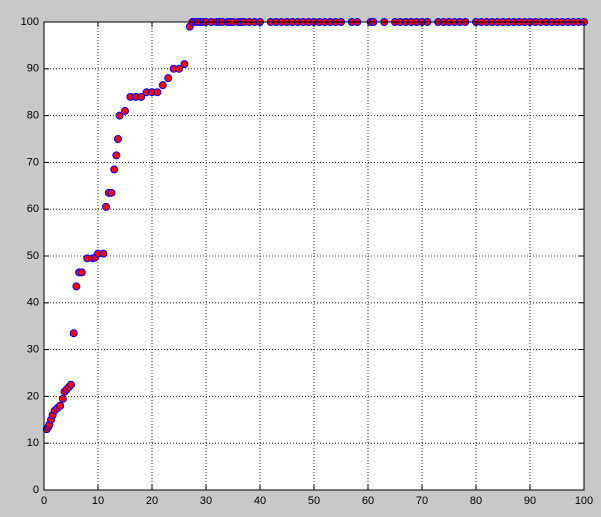 The image size is (601, 517). Describe the element at coordinates (476, 501) in the screenshot. I see `x-tick-label: 80` at that location.